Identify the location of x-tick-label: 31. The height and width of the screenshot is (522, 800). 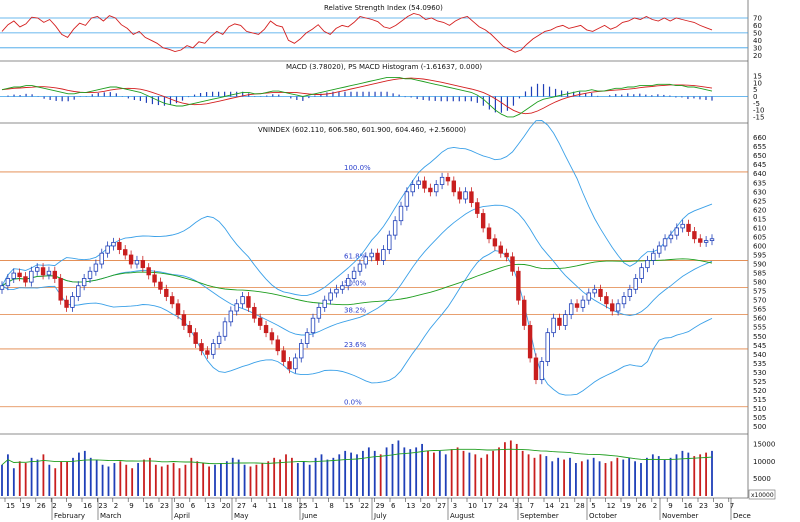
(518, 506).